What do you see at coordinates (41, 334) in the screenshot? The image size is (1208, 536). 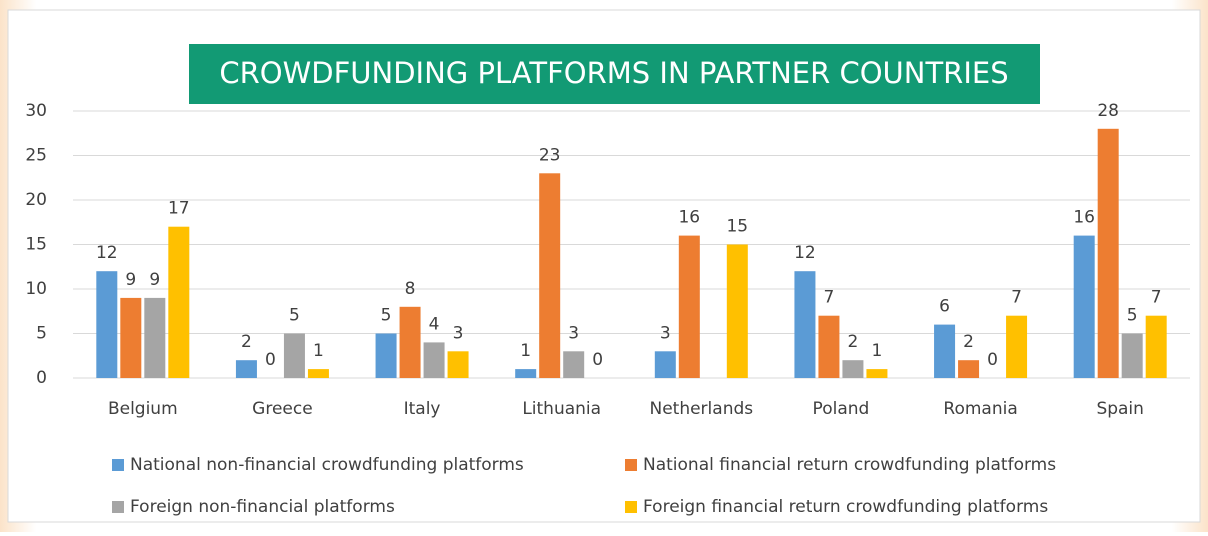 I see `y-tick-label: 5` at bounding box center [41, 334].